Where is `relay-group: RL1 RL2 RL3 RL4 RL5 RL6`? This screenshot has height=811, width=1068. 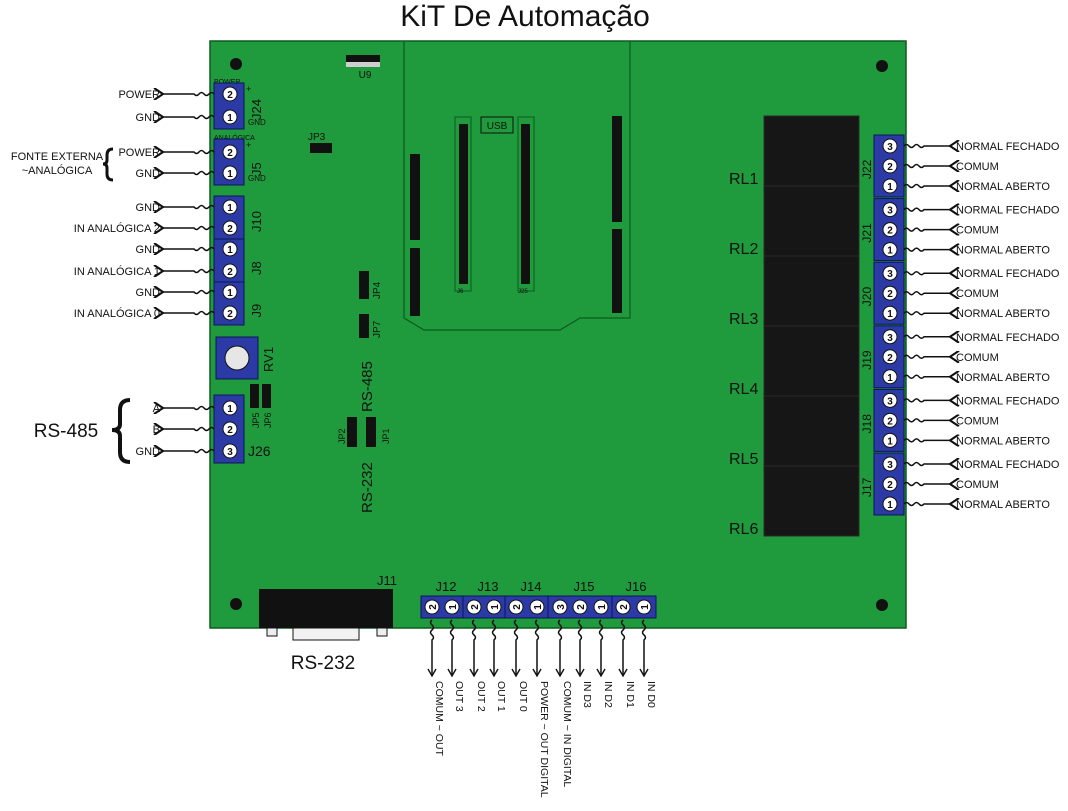 relay-group: RL1 RL2 RL3 RL4 RL5 RL6 is located at coordinates (794, 326).